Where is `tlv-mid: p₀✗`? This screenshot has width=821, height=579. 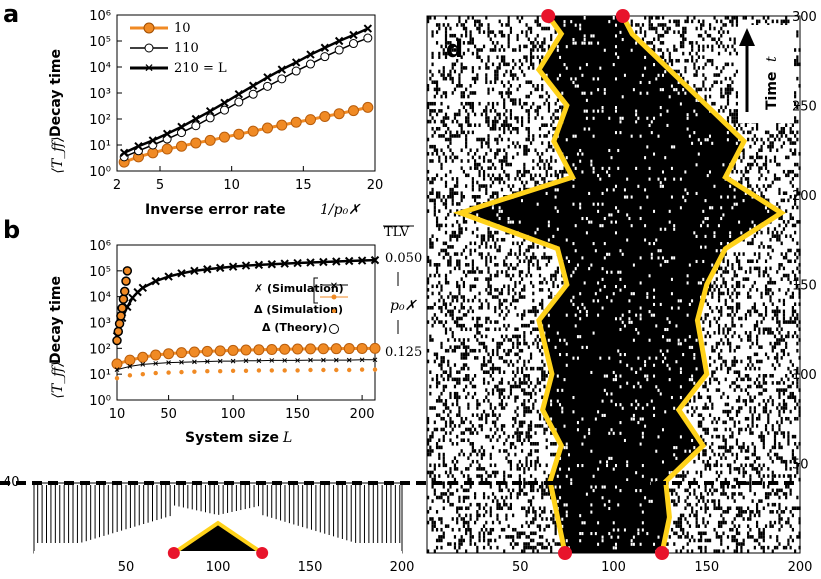 tlv-mid: p₀✗ is located at coordinates (404, 306).